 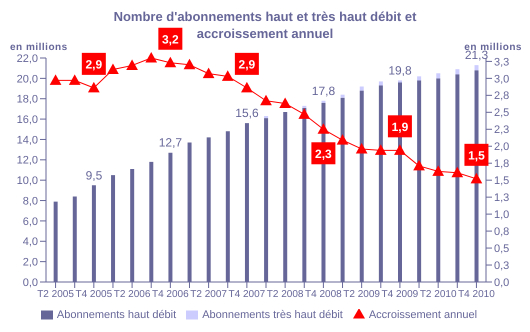 What do you see at coordinates (30, 201) in the screenshot?
I see `y-tick-label: 8,0` at bounding box center [30, 201].